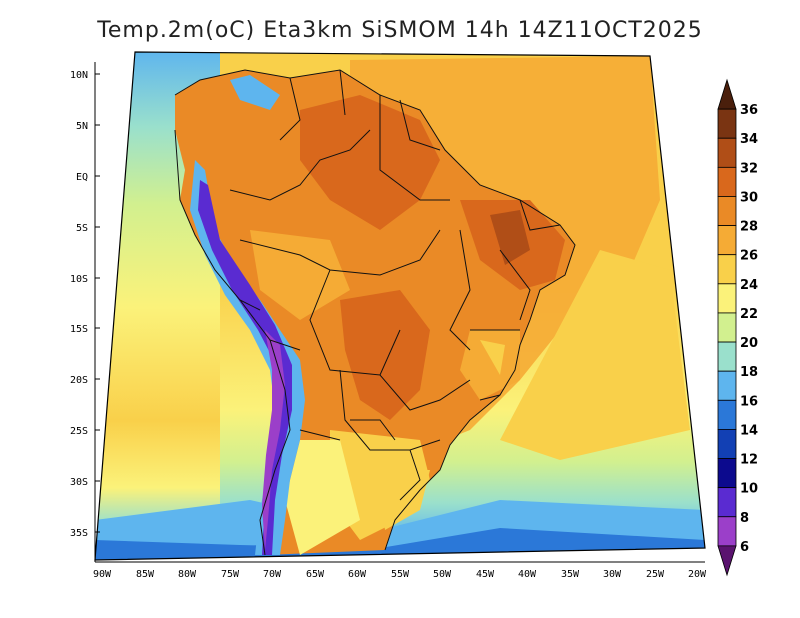 The height and width of the screenshot is (618, 800). What do you see at coordinates (527, 574) in the screenshot?
I see `lon-label: 40W` at bounding box center [527, 574].